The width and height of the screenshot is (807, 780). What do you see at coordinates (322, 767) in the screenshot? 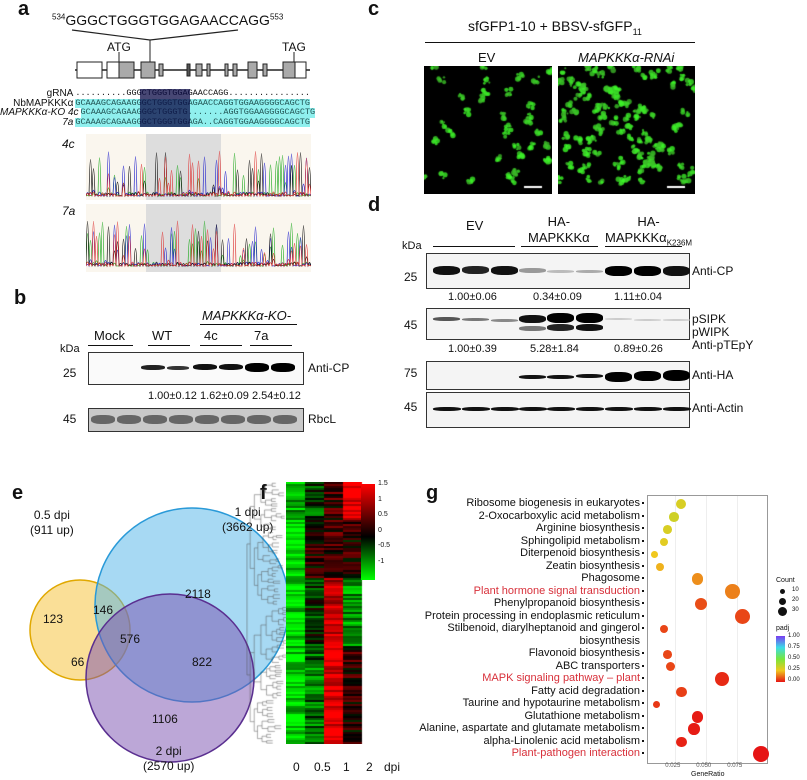
I see `x-label: 0.5` at bounding box center [322, 767].